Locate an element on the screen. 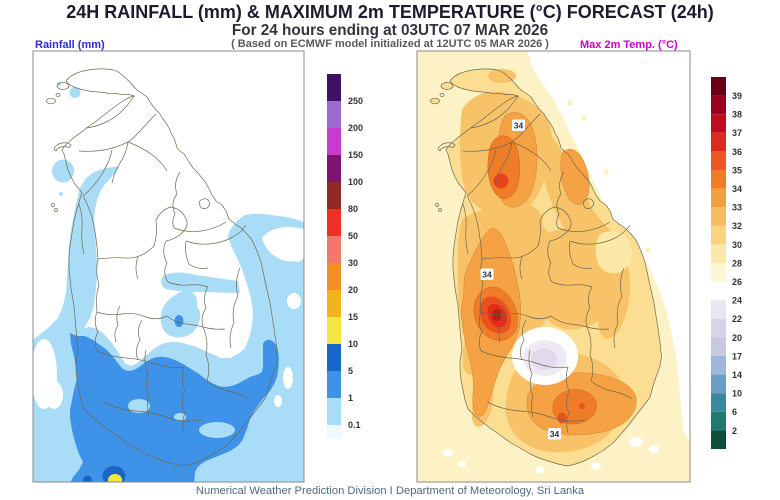 The image size is (780, 500). svg-text: 80 is located at coordinates (353, 209).